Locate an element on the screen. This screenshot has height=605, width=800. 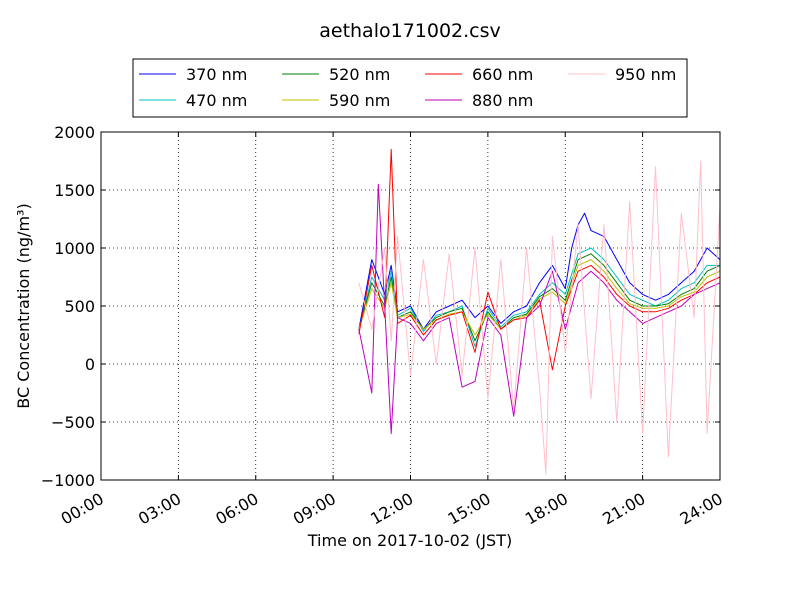
y-tick-label: 2000 is located at coordinates (74, 132).